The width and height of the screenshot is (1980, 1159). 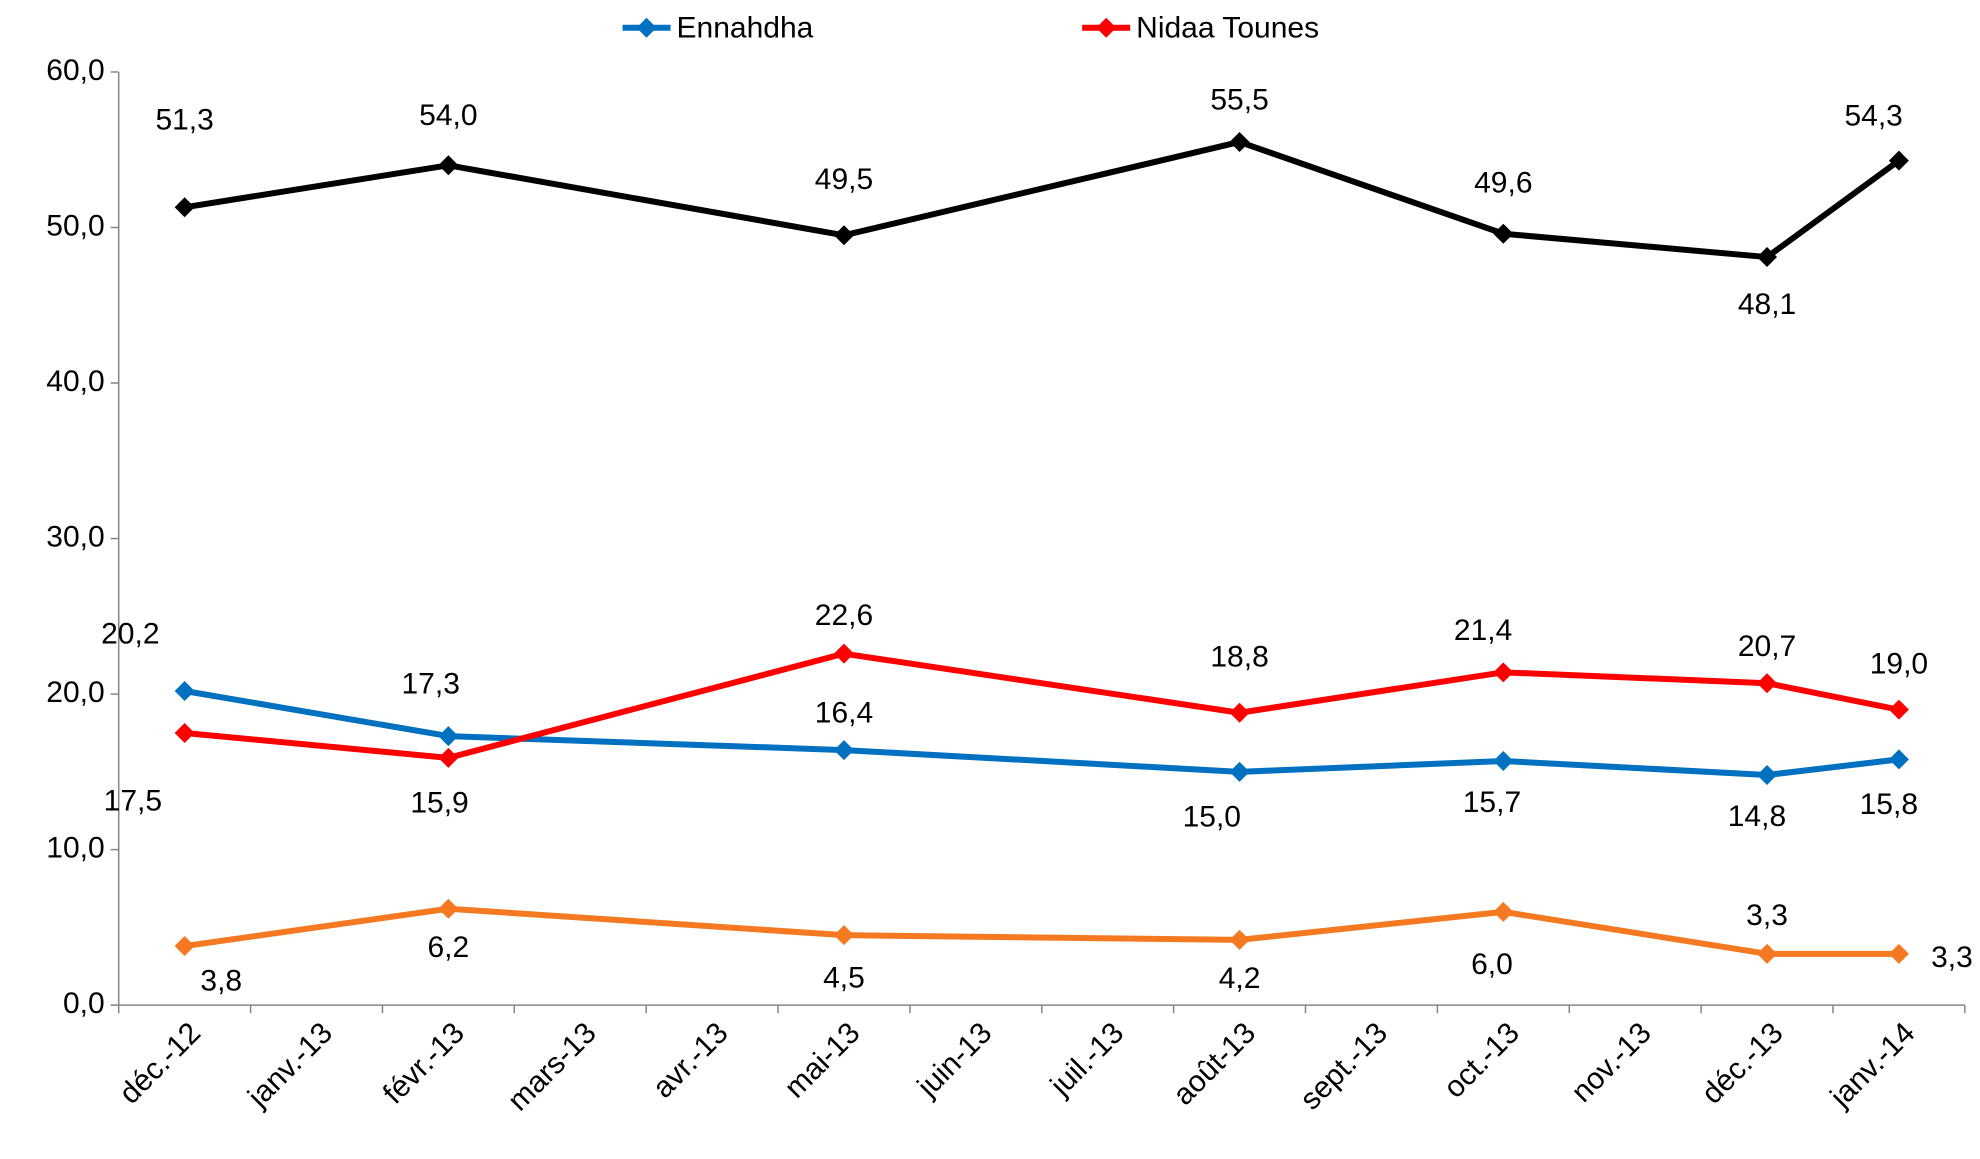 What do you see at coordinates (75, 536) in the screenshot?
I see `y-tick-label: 30,0` at bounding box center [75, 536].